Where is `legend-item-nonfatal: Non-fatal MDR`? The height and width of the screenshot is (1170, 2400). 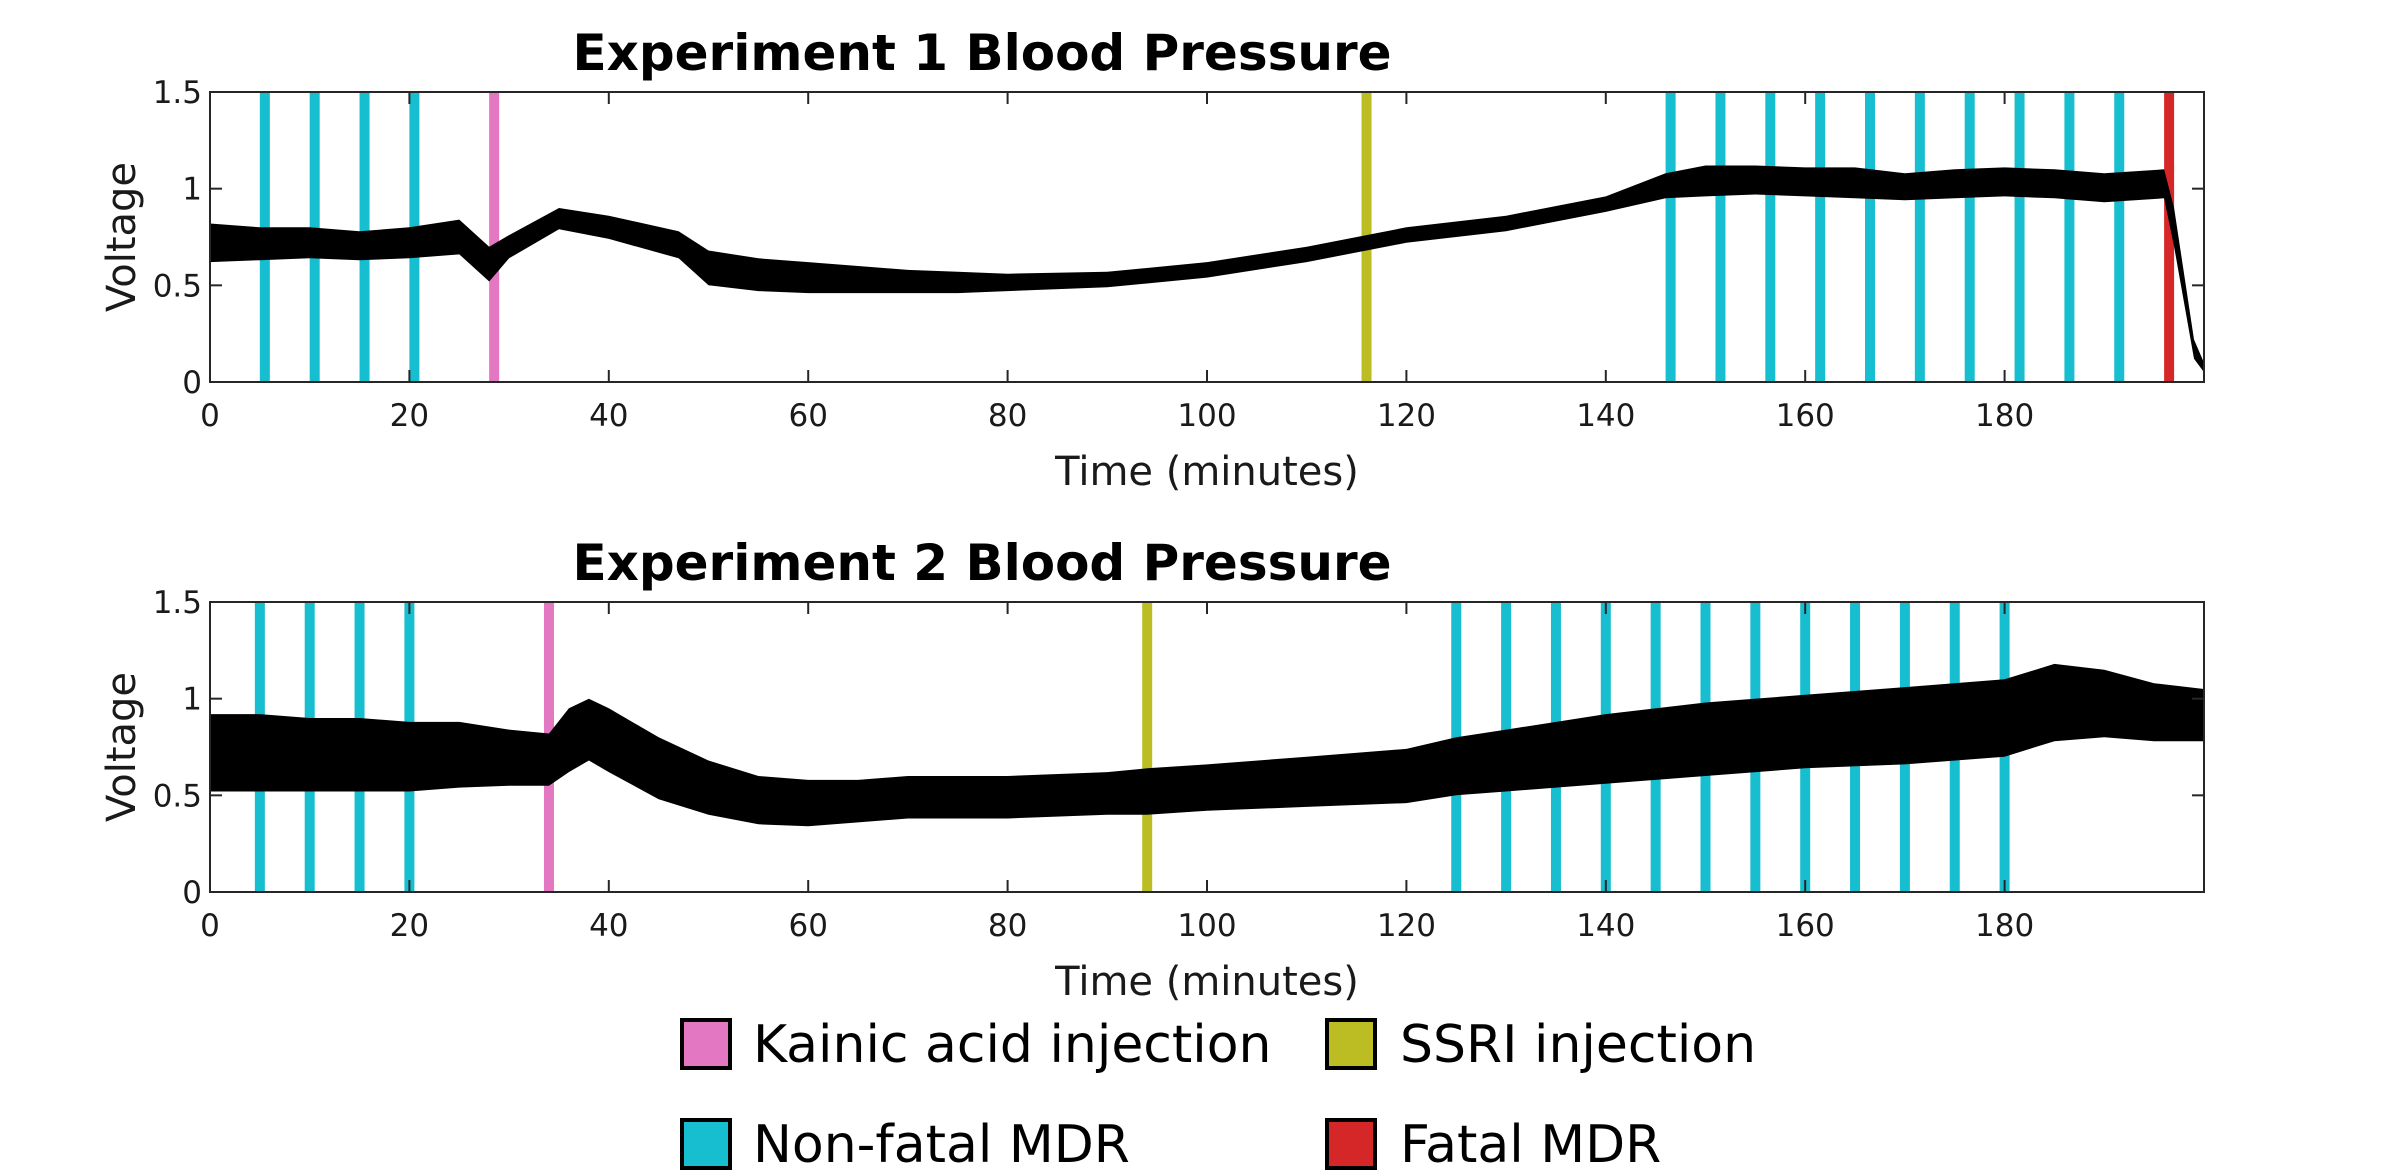
legend-item-nonfatal: Non-fatal MDR is located at coordinates (905, 1142).